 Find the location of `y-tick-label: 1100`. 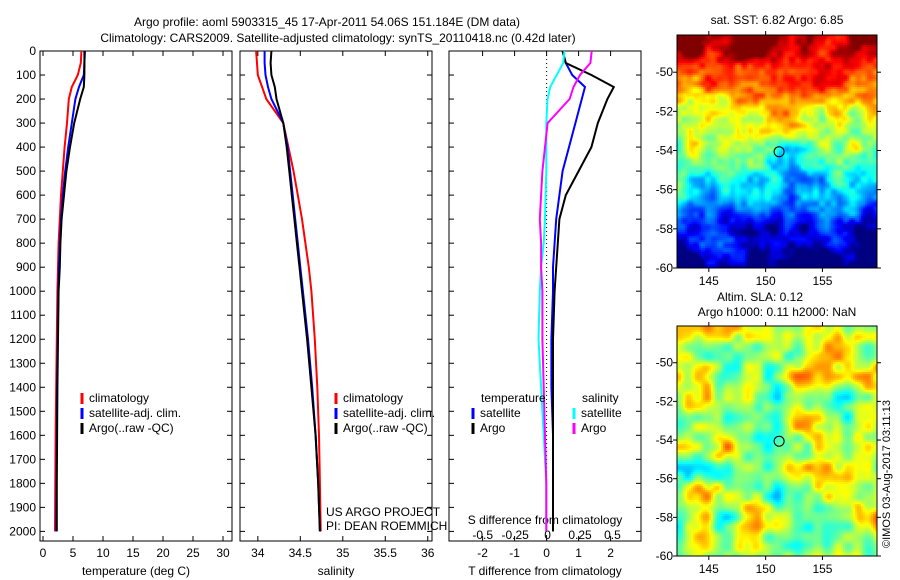

y-tick-label: 1100 is located at coordinates (23, 315).